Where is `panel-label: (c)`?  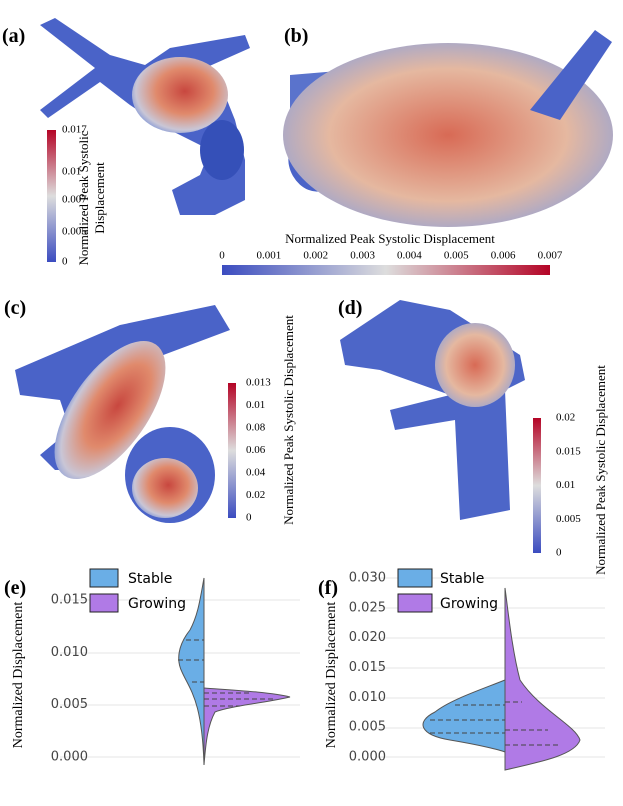 panel-label: (c) is located at coordinates (15, 308).